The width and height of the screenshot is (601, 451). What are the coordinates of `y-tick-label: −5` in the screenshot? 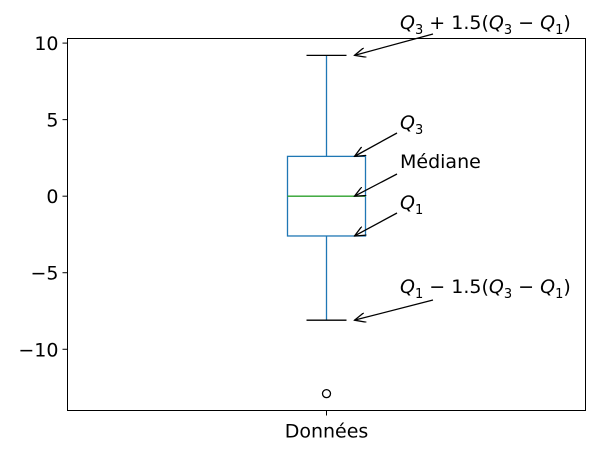 It's located at (44, 274).